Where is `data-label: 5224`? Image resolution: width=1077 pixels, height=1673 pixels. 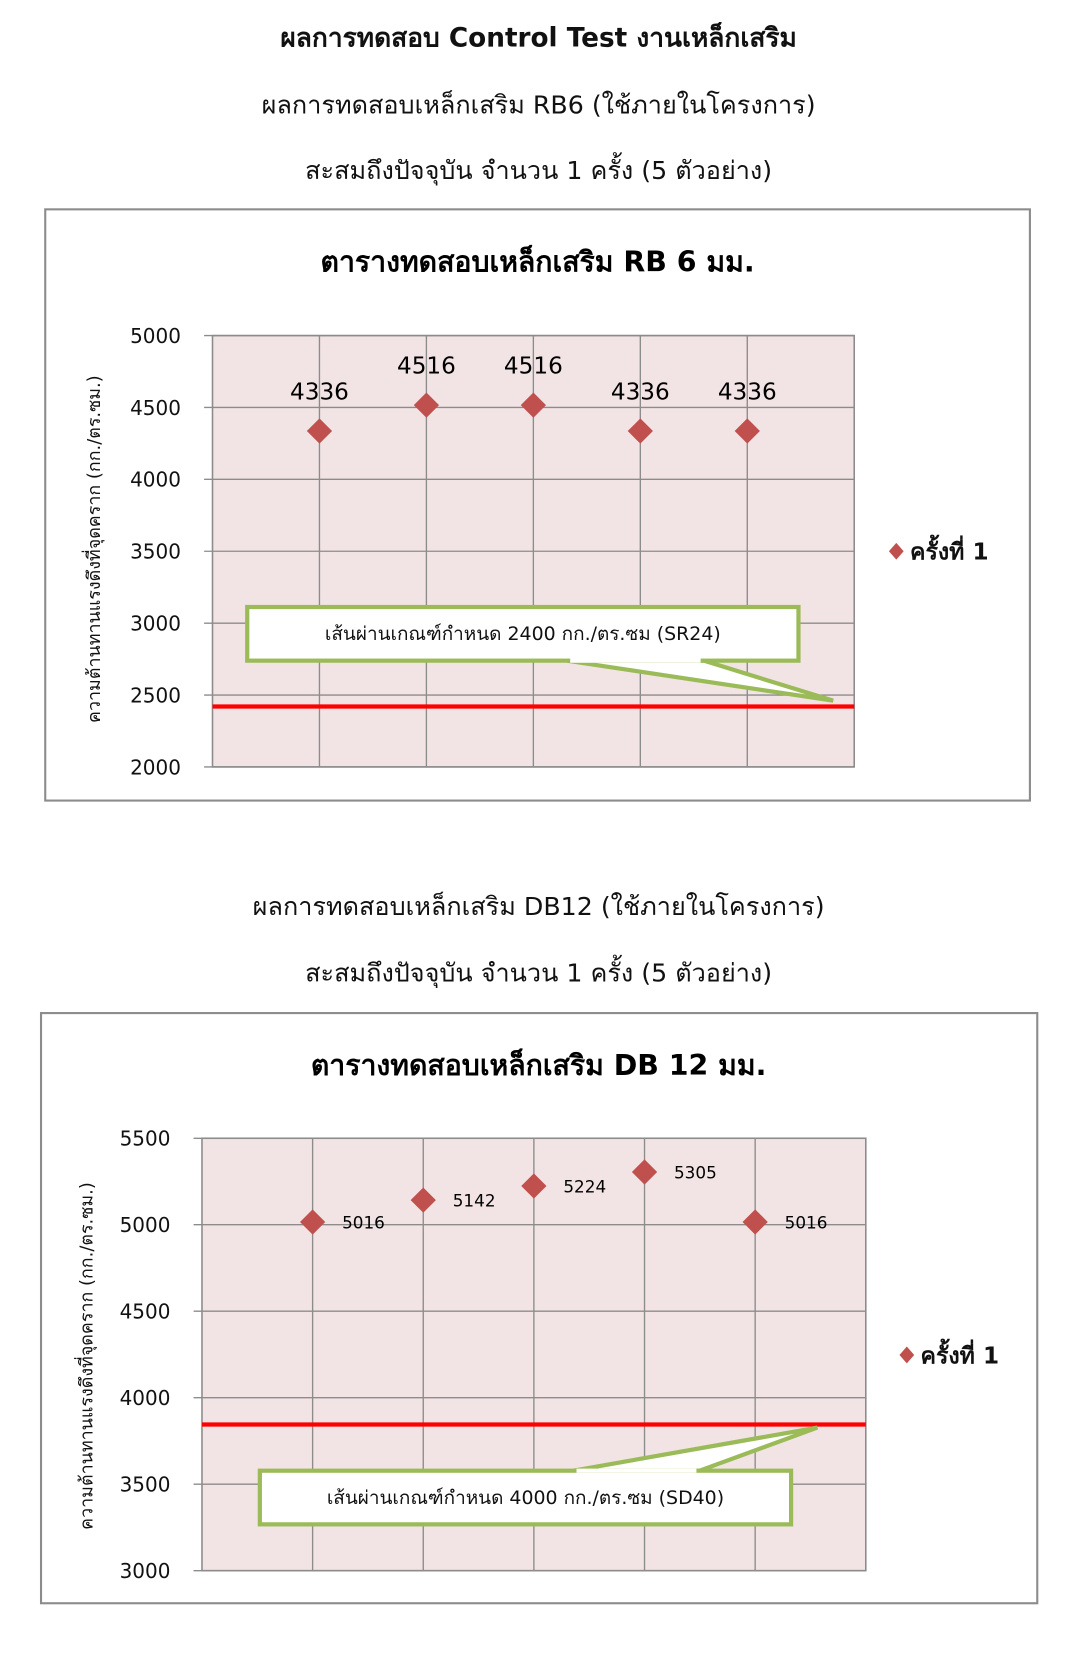
data-label: 5224 is located at coordinates (584, 1186).